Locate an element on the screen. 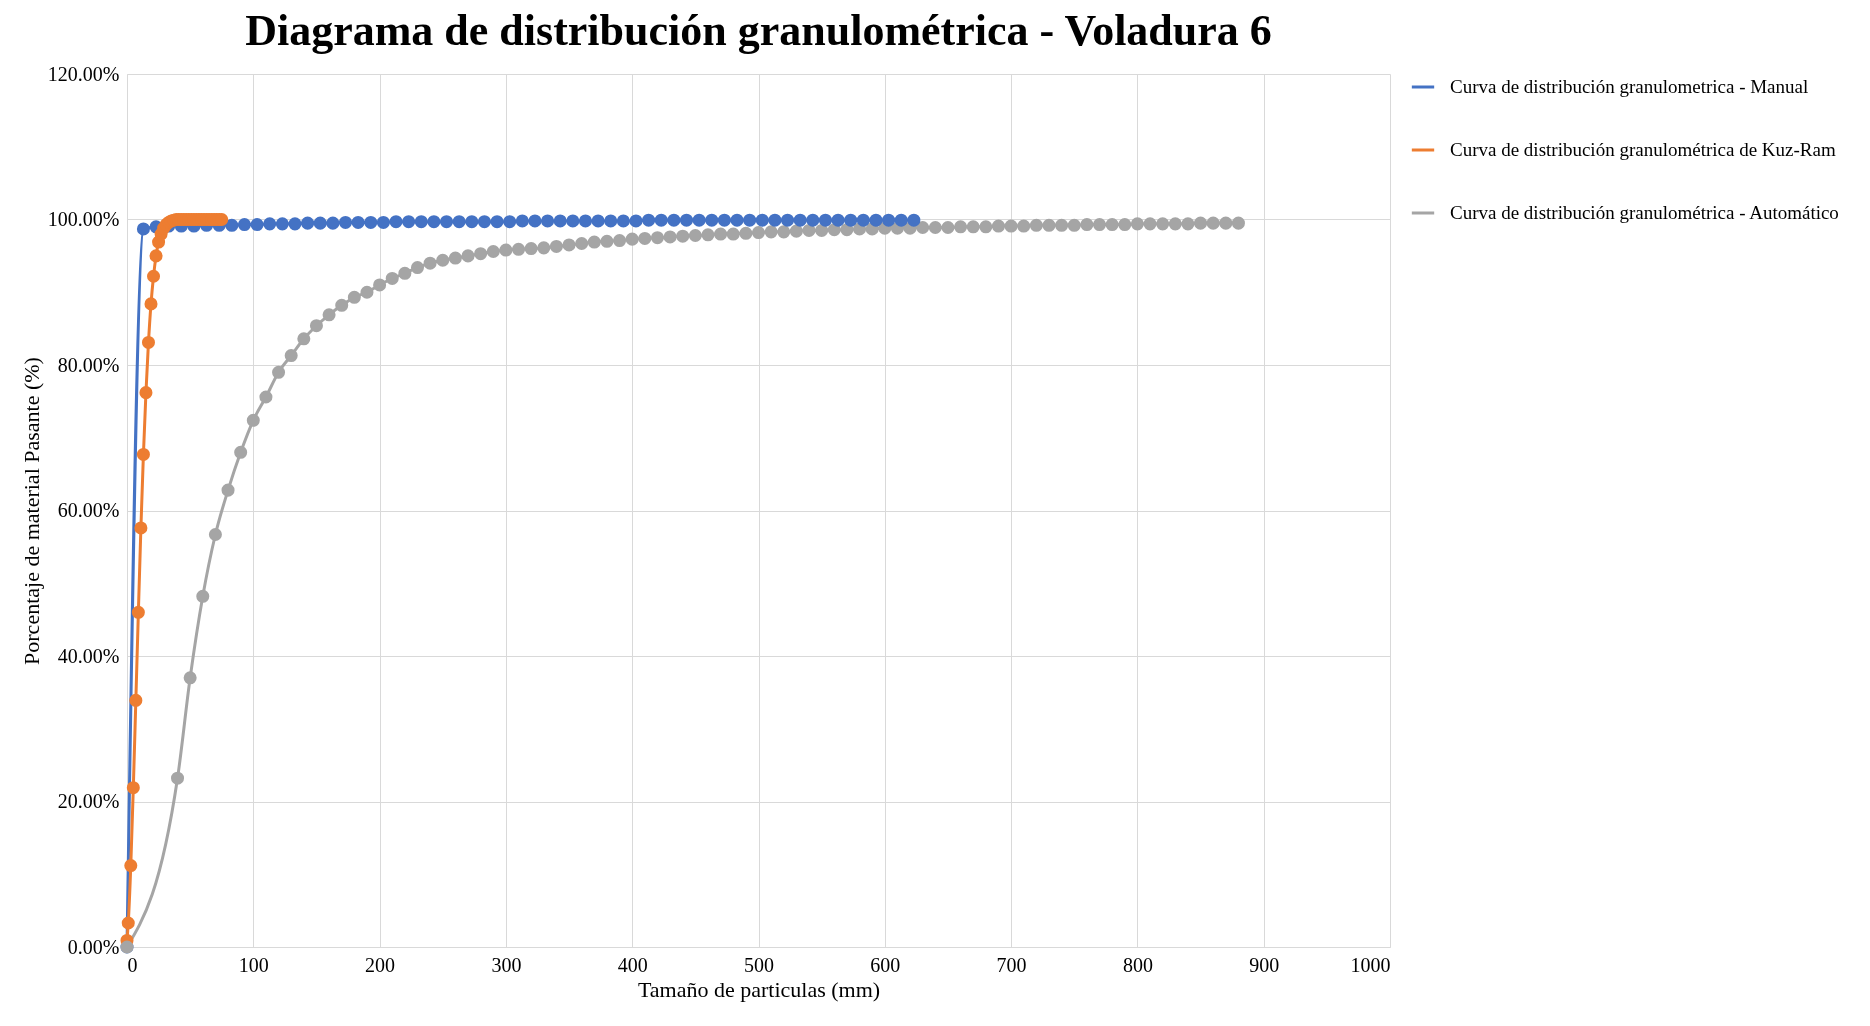 The height and width of the screenshot is (1026, 1870). x-tick-label: 700 is located at coordinates (1011, 964).